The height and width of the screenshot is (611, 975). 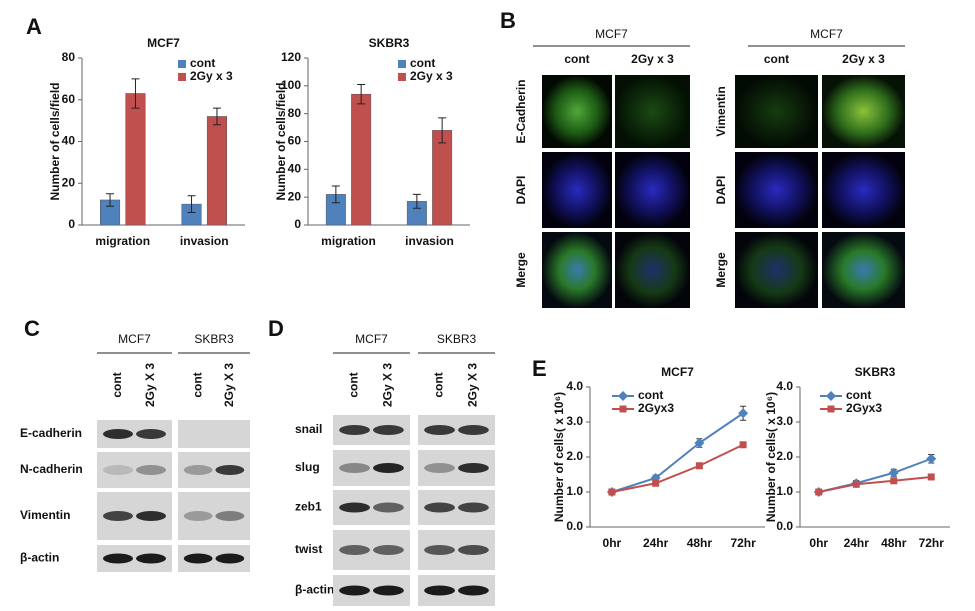 I want to click on y-tick-label: 3.0, so click(x=784, y=421).